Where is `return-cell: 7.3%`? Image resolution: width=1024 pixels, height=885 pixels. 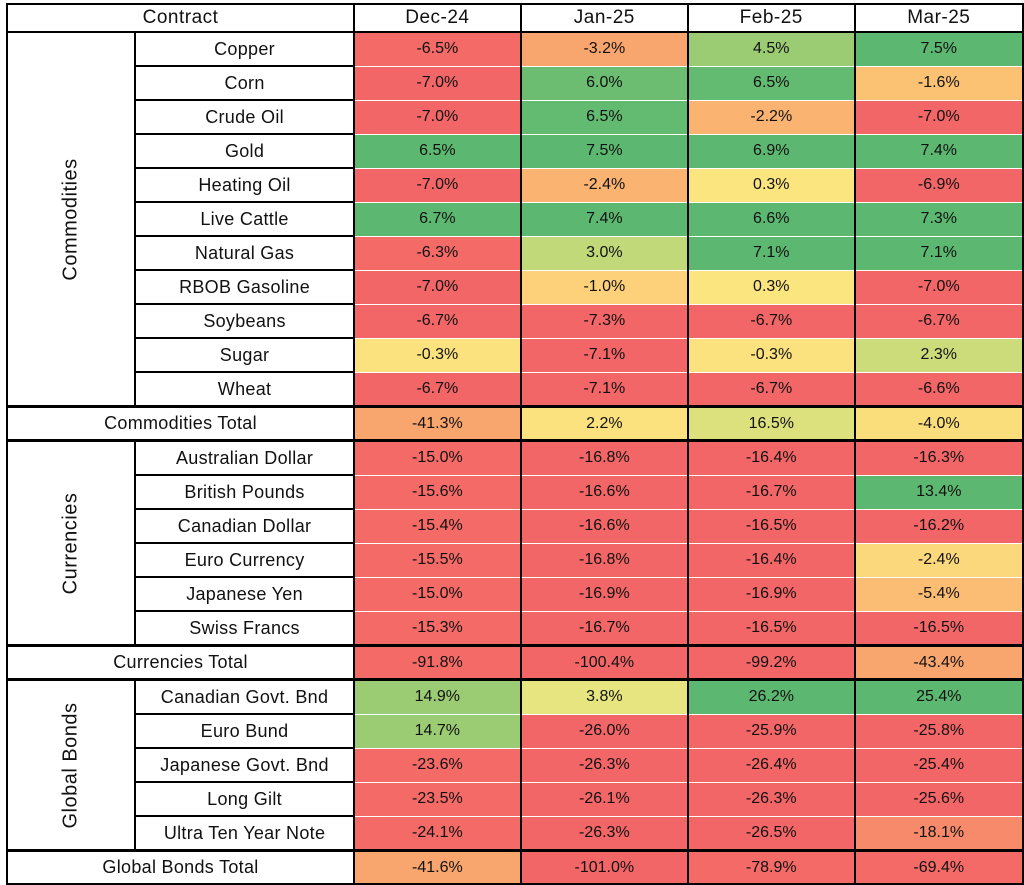
return-cell: 7.3% is located at coordinates (938, 219).